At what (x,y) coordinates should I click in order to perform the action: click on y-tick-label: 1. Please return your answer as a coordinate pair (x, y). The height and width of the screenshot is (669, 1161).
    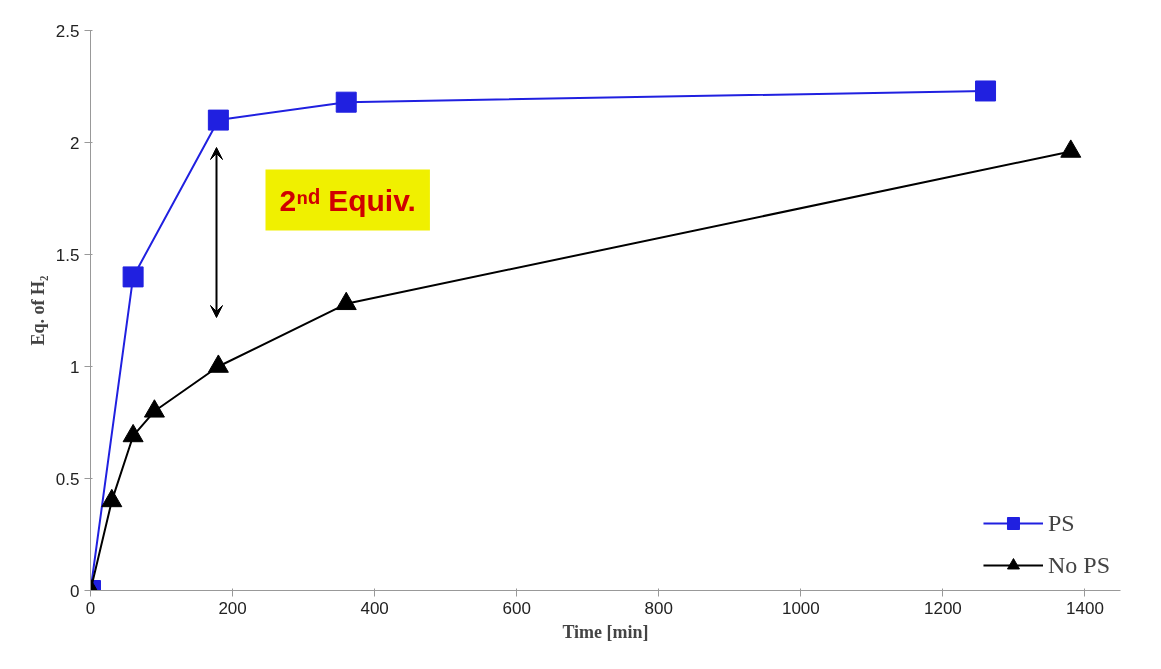
    Looking at the image, I should click on (75, 367).